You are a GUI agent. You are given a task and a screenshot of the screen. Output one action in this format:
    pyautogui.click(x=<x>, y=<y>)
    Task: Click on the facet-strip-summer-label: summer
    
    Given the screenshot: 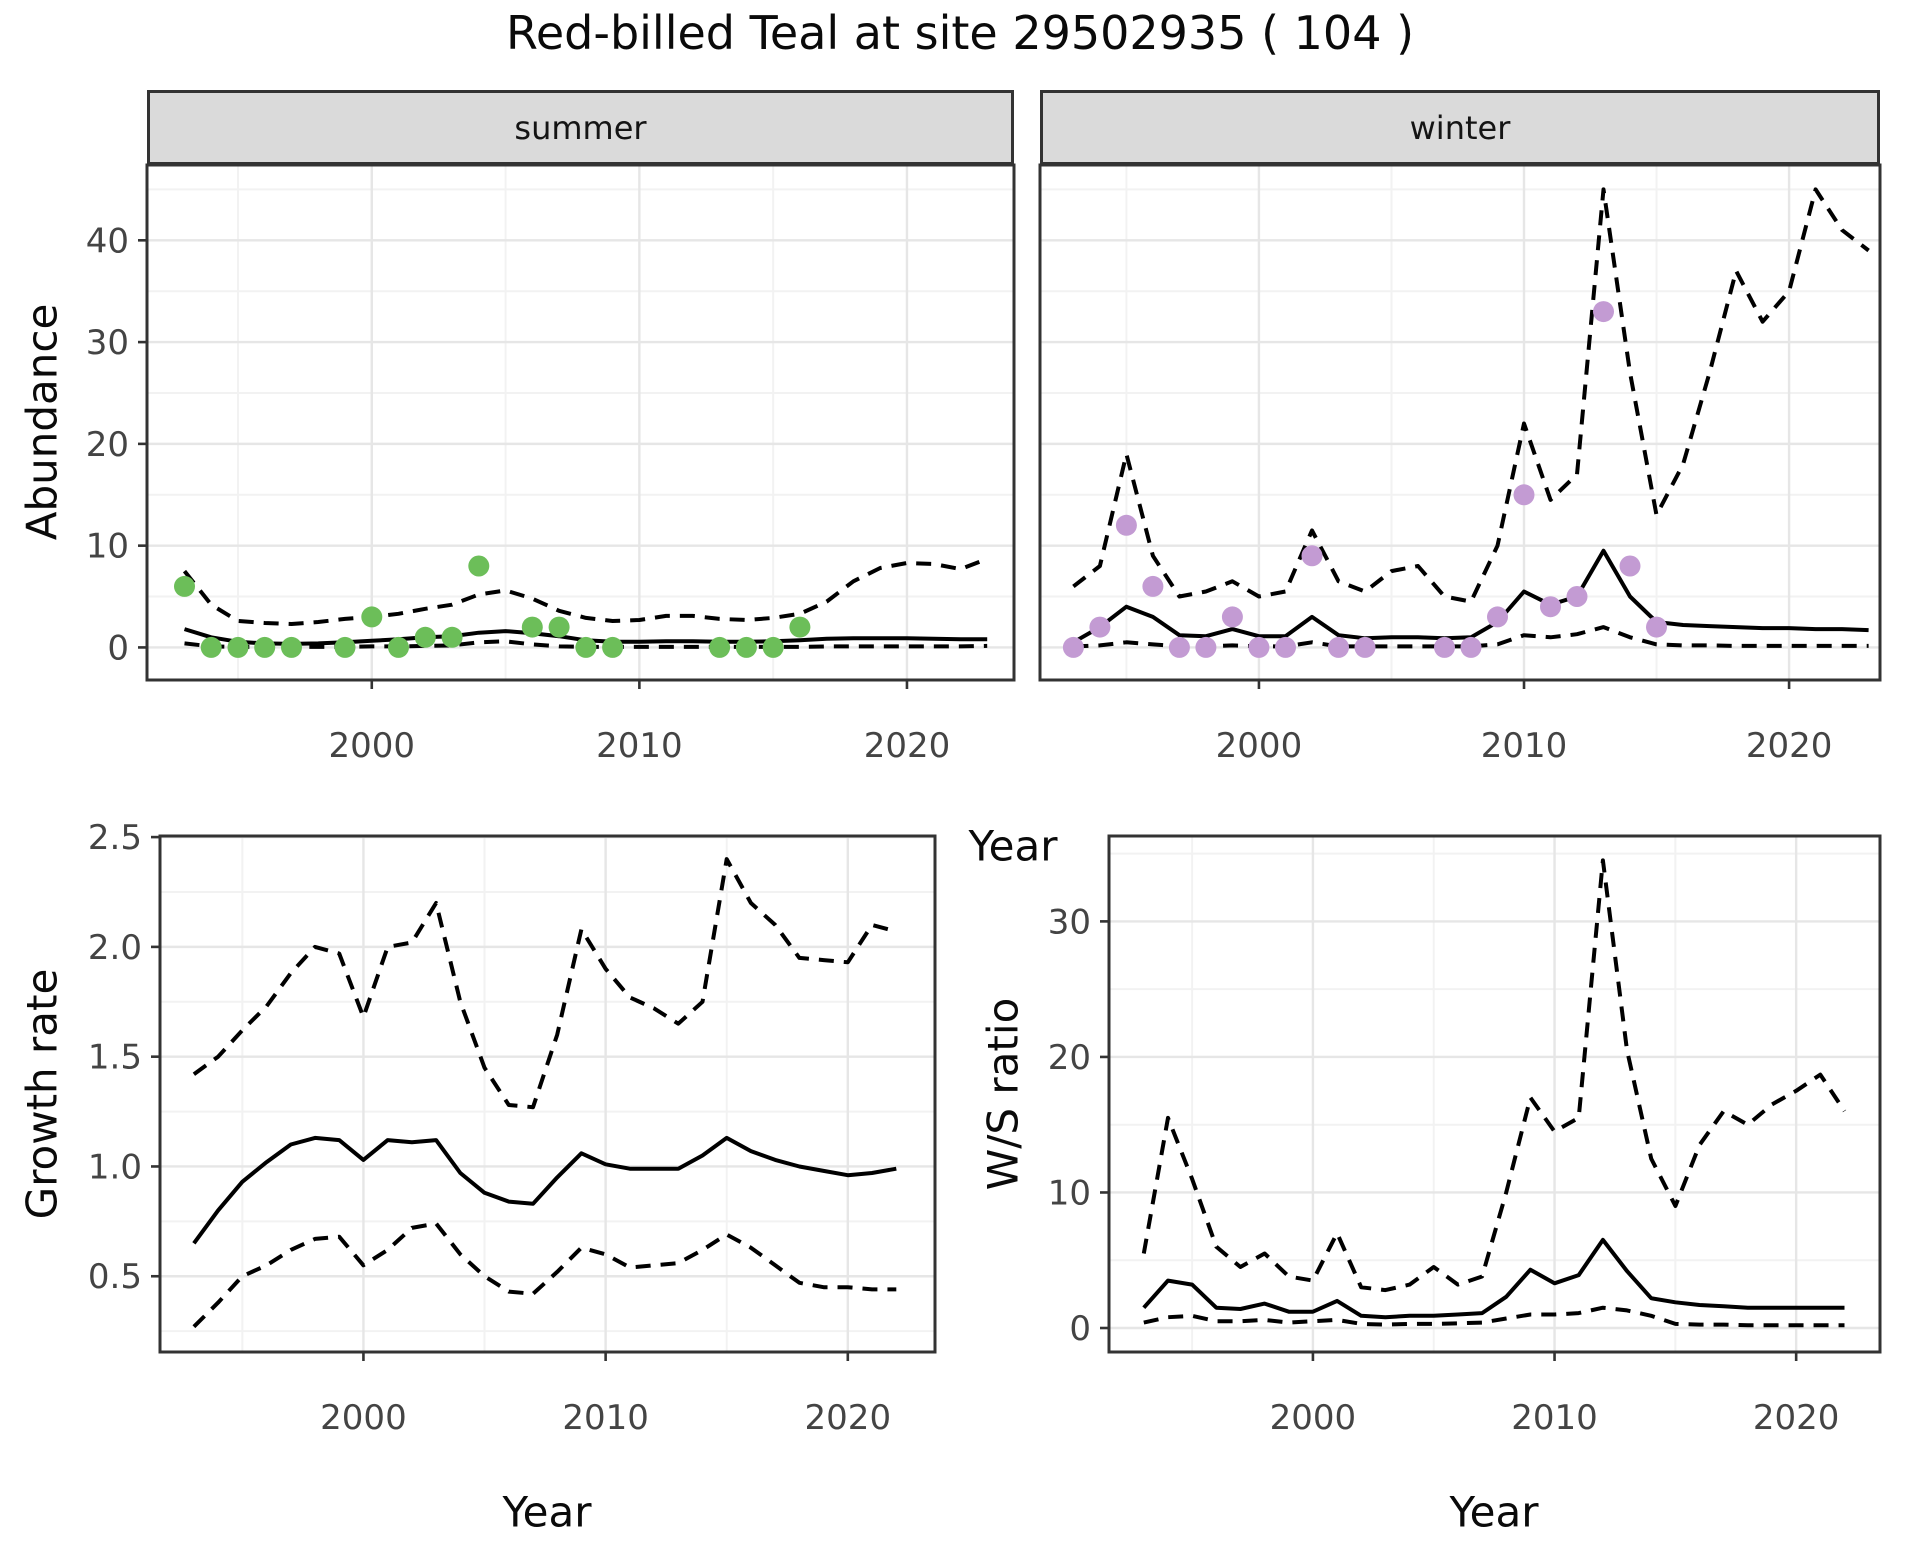 What is the action you would take?
    pyautogui.click(x=580, y=127)
    